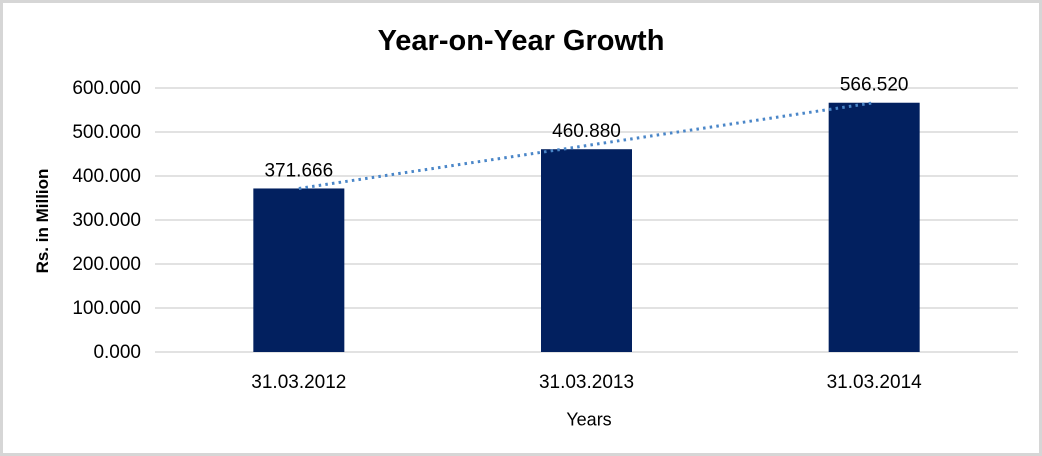 Image resolution: width=1042 pixels, height=456 pixels. I want to click on chart-title: Year-on-Year Growth, so click(521, 41).